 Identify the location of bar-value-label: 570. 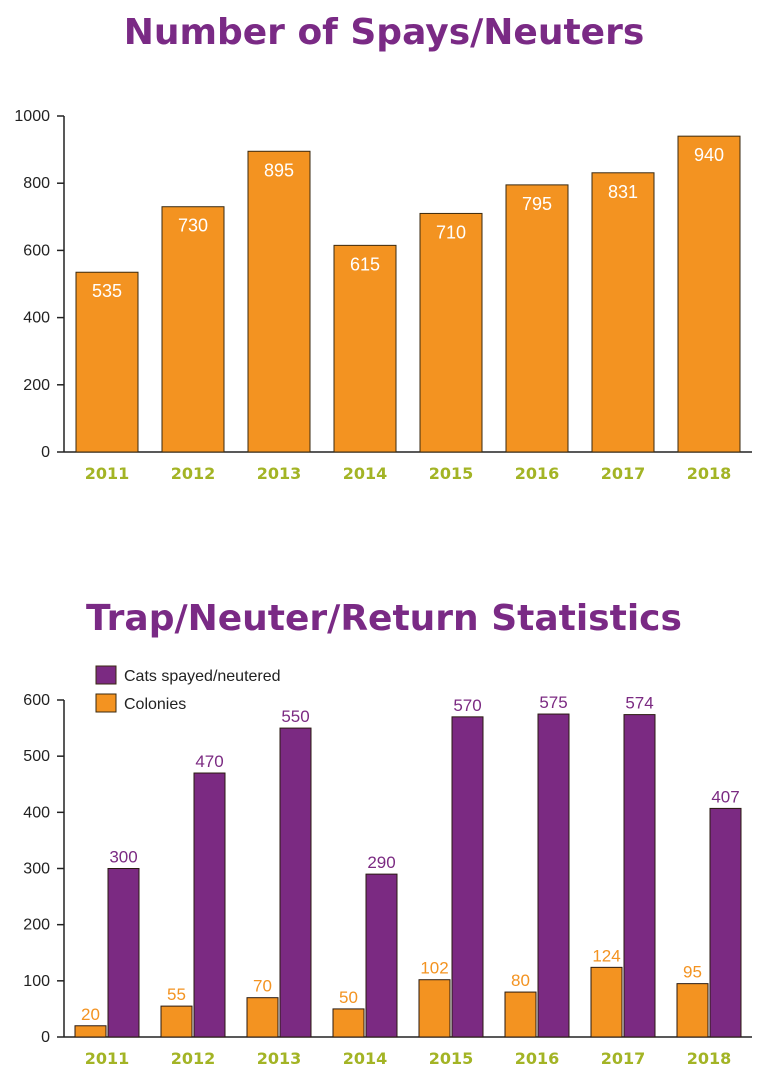
(467, 705).